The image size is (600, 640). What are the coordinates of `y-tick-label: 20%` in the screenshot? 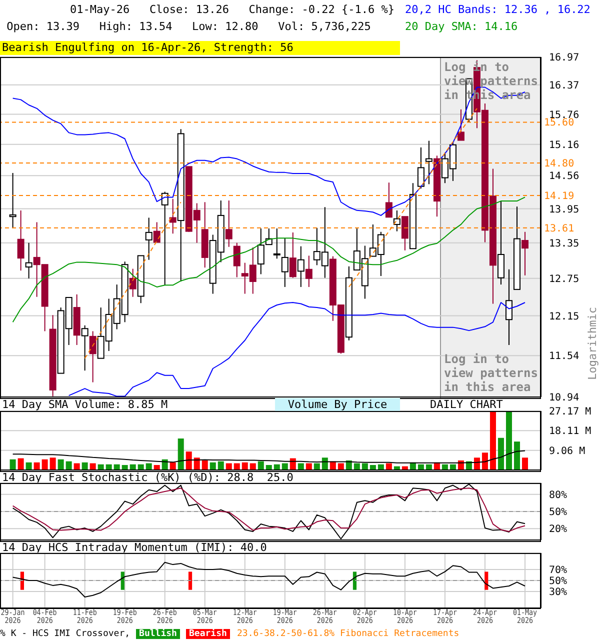 It's located at (558, 530).